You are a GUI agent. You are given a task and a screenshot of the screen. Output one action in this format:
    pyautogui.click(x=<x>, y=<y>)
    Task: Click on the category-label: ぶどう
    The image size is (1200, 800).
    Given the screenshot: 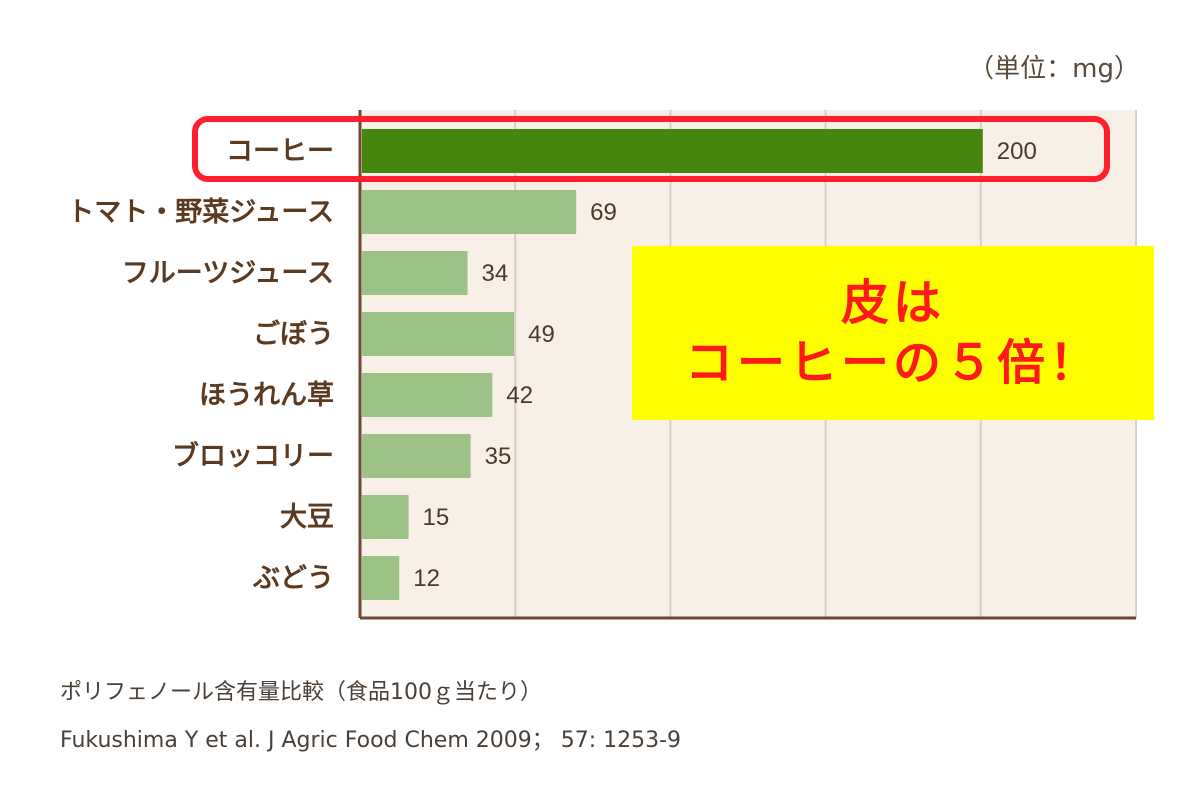 What is the action you would take?
    pyautogui.click(x=293, y=578)
    